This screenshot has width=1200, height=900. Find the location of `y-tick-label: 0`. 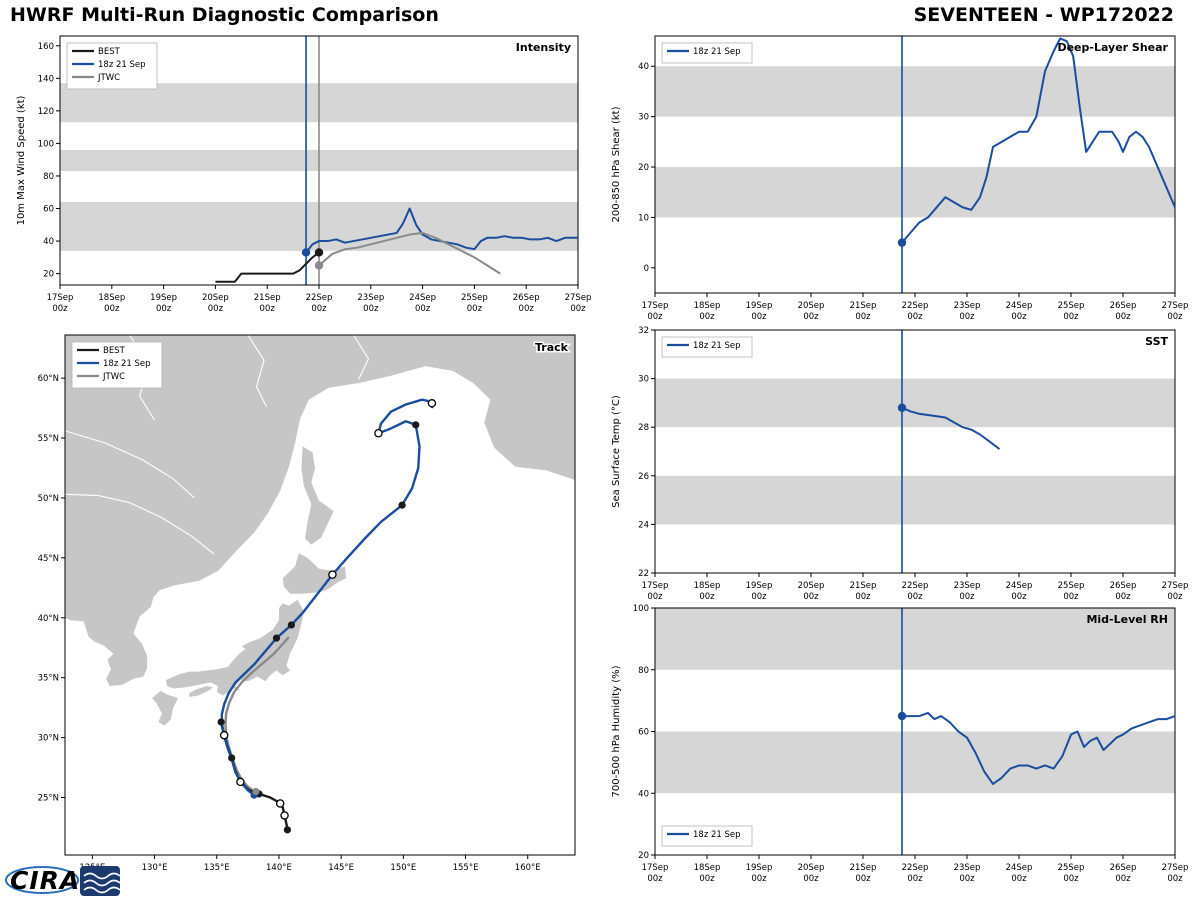

y-tick-label: 0 is located at coordinates (646, 269).